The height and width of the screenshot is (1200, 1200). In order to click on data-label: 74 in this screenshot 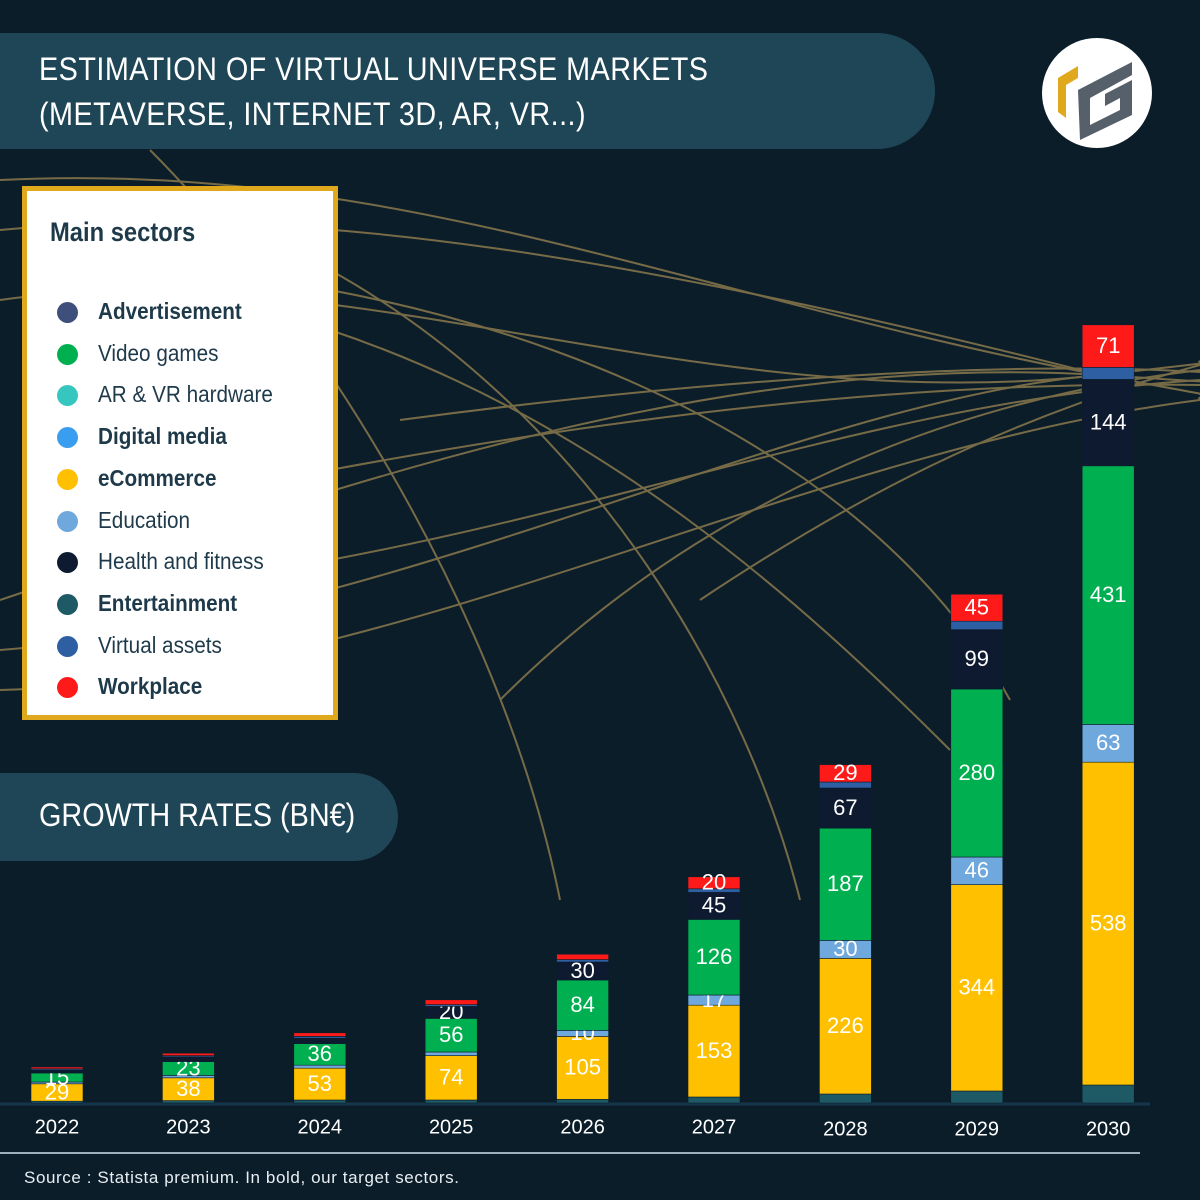, I will do `click(451, 1077)`.